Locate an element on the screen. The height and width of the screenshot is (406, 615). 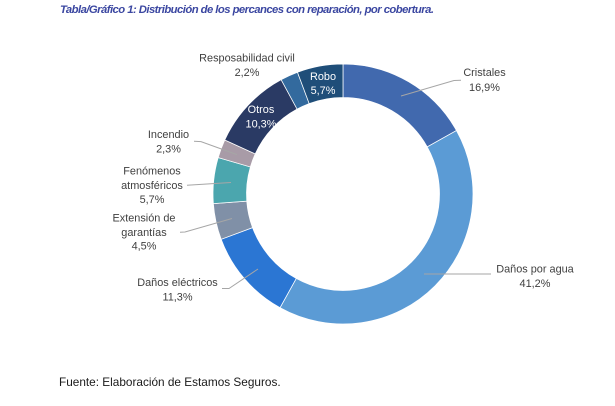
svg-text: 2,3% is located at coordinates (168, 150).